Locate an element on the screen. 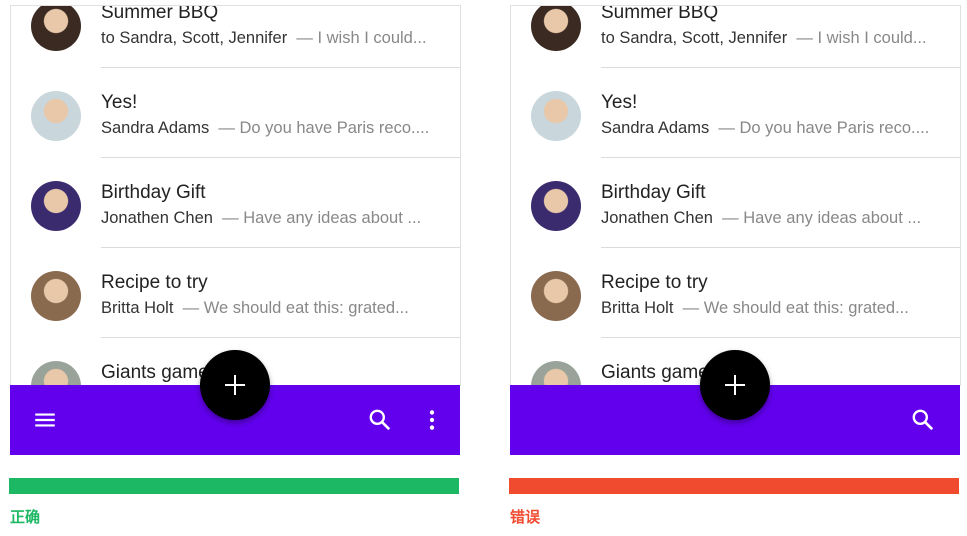  verdict-label: 错误 is located at coordinates (525, 517).